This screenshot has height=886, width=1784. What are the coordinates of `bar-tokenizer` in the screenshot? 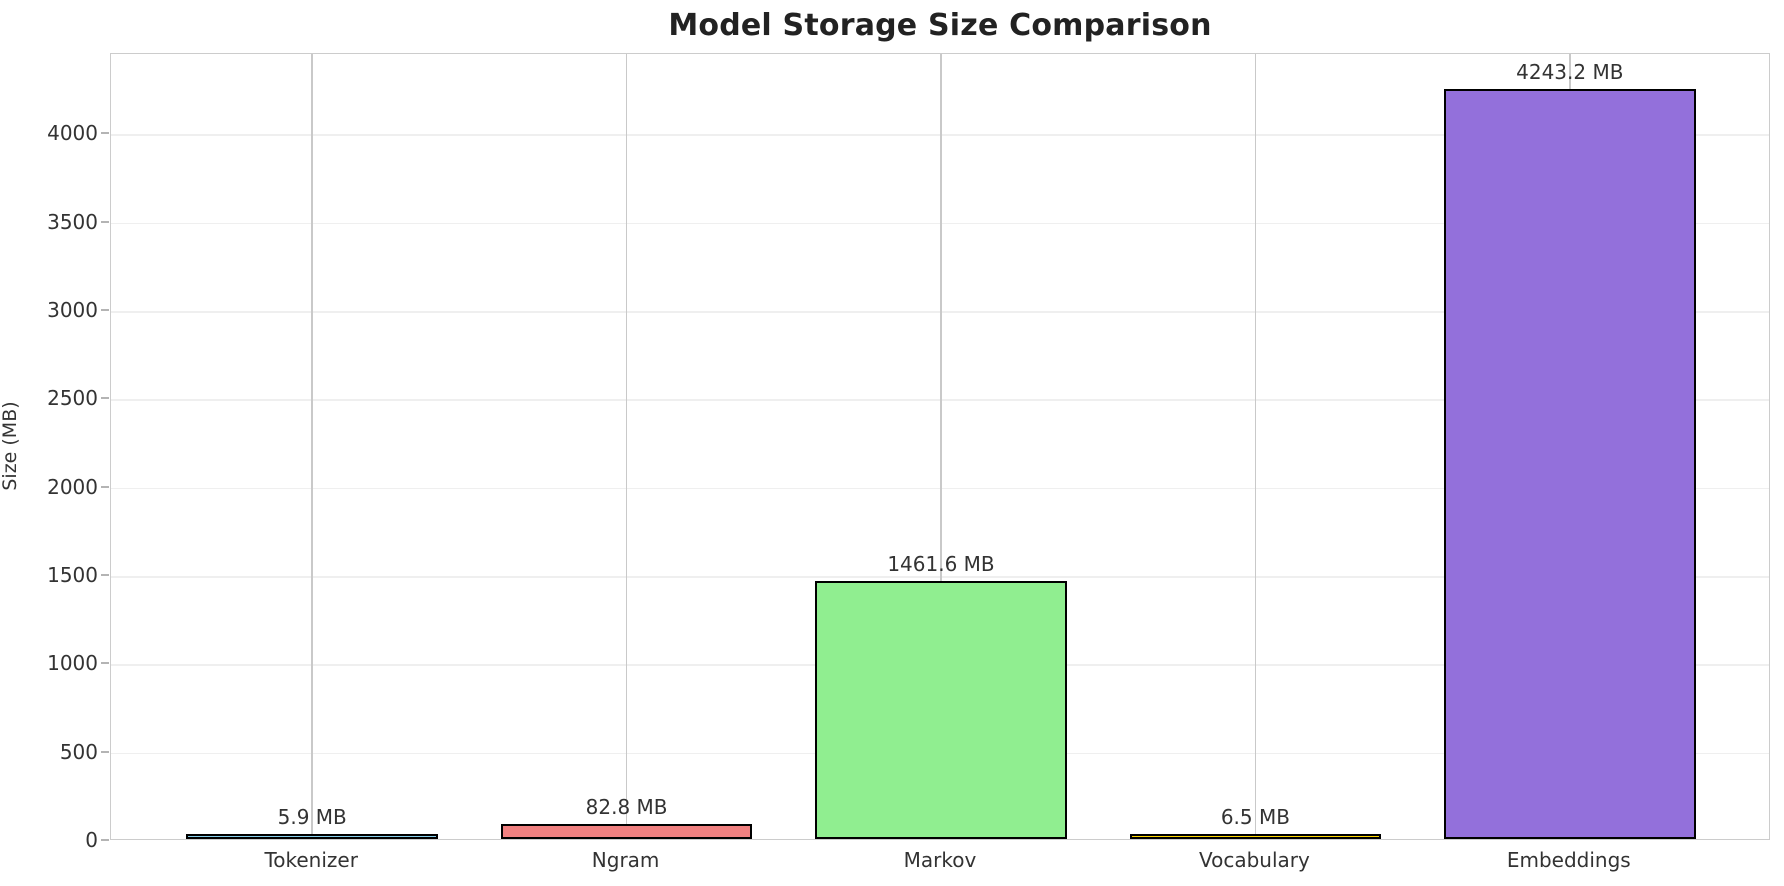 It's located at (312, 836).